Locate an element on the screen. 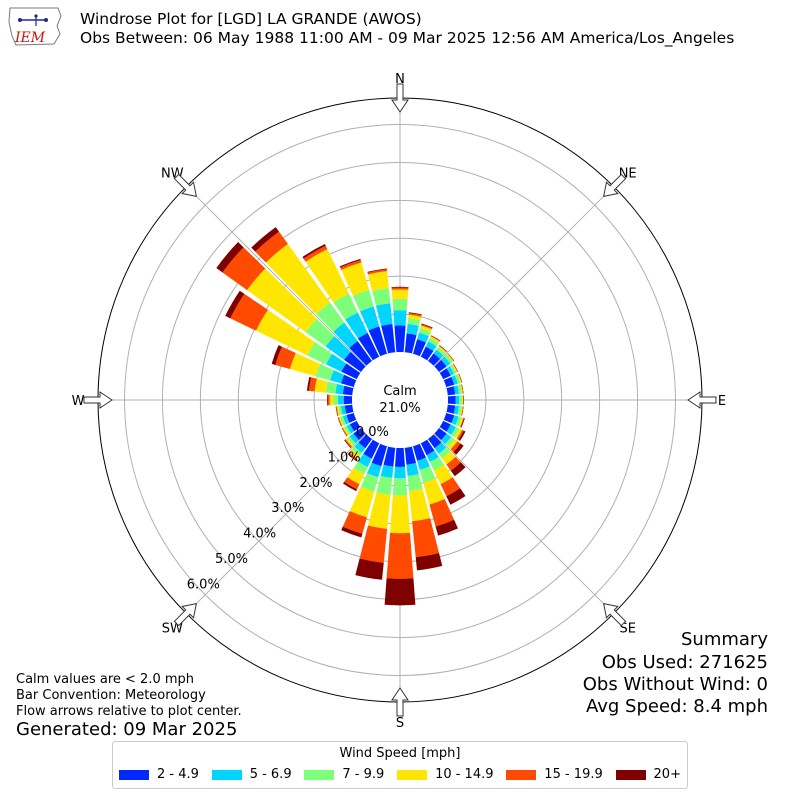 This screenshot has width=800, height=800. legend-item: 20+ is located at coordinates (648, 774).